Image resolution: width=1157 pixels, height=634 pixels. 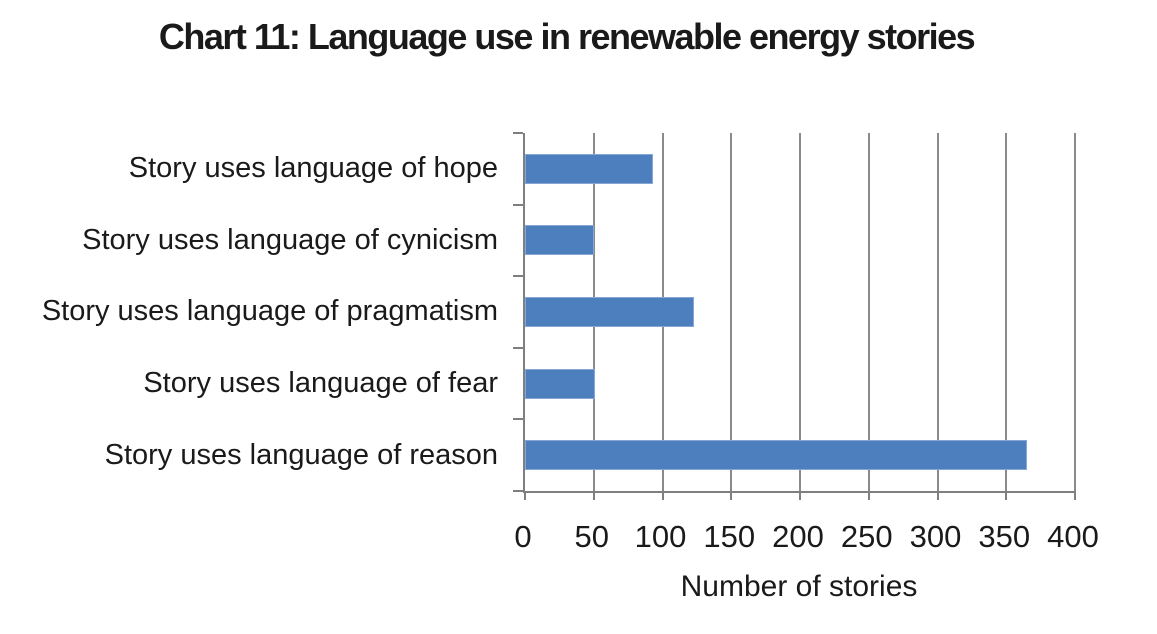 I want to click on category-label-3: Story uses language of fear, so click(x=320, y=383).